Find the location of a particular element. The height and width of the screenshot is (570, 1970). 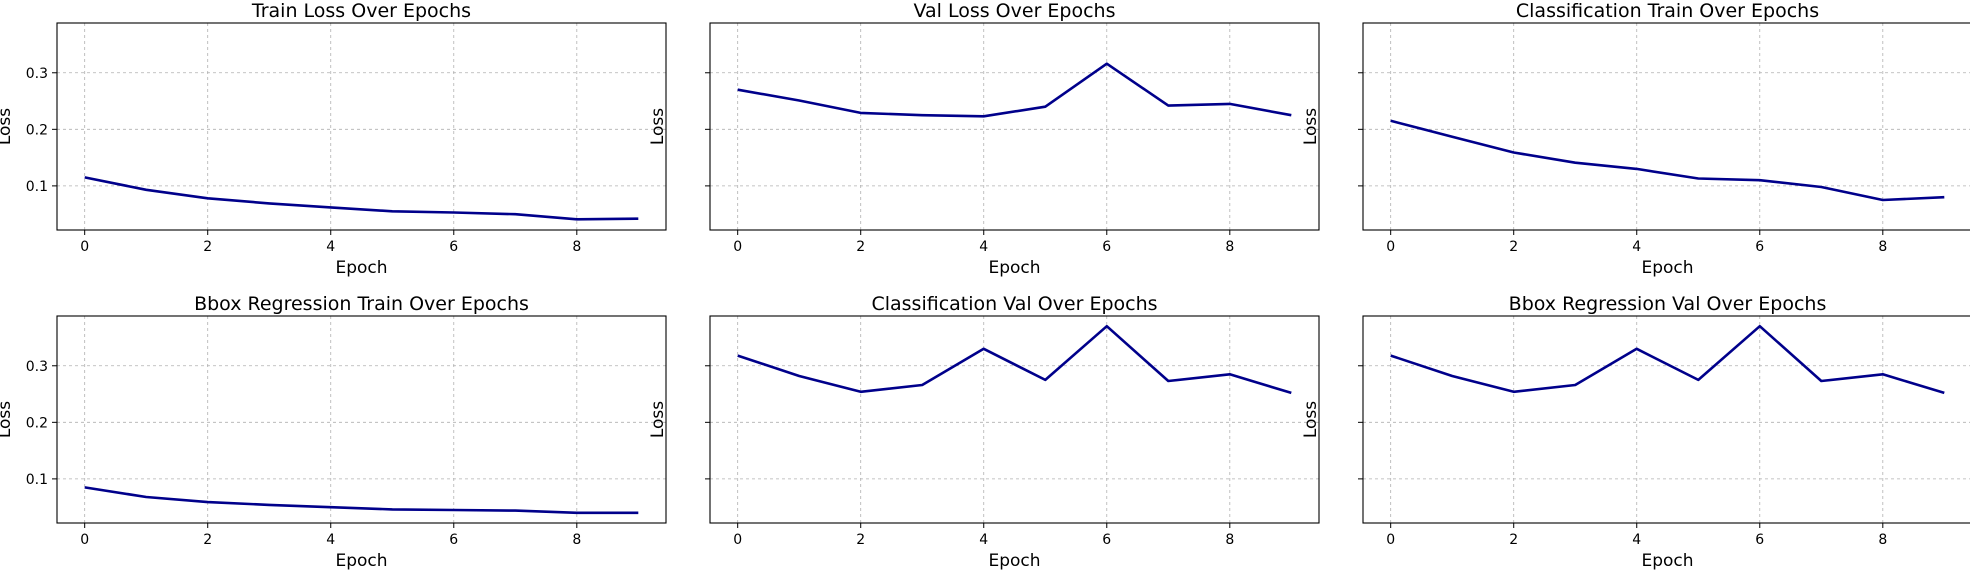

subplot-title: Classification Val Over Epochs is located at coordinates (1014, 304).